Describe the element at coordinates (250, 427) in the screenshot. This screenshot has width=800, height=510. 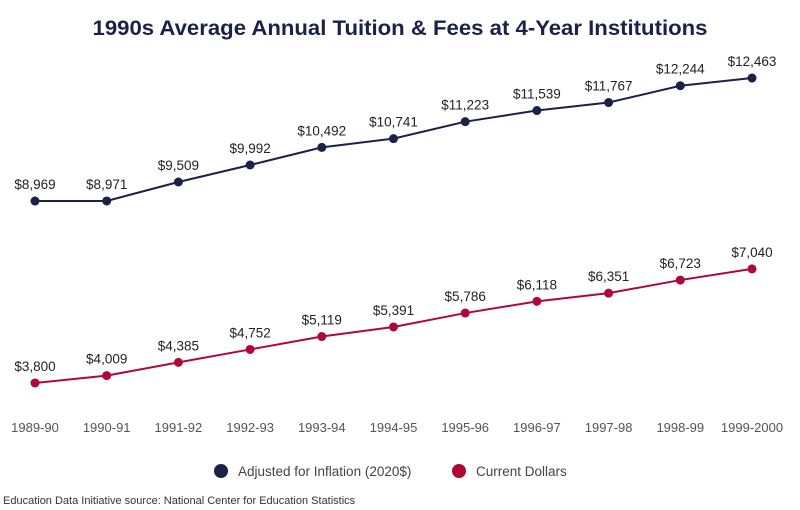
I see `x-tick-label: 1992-93` at that location.